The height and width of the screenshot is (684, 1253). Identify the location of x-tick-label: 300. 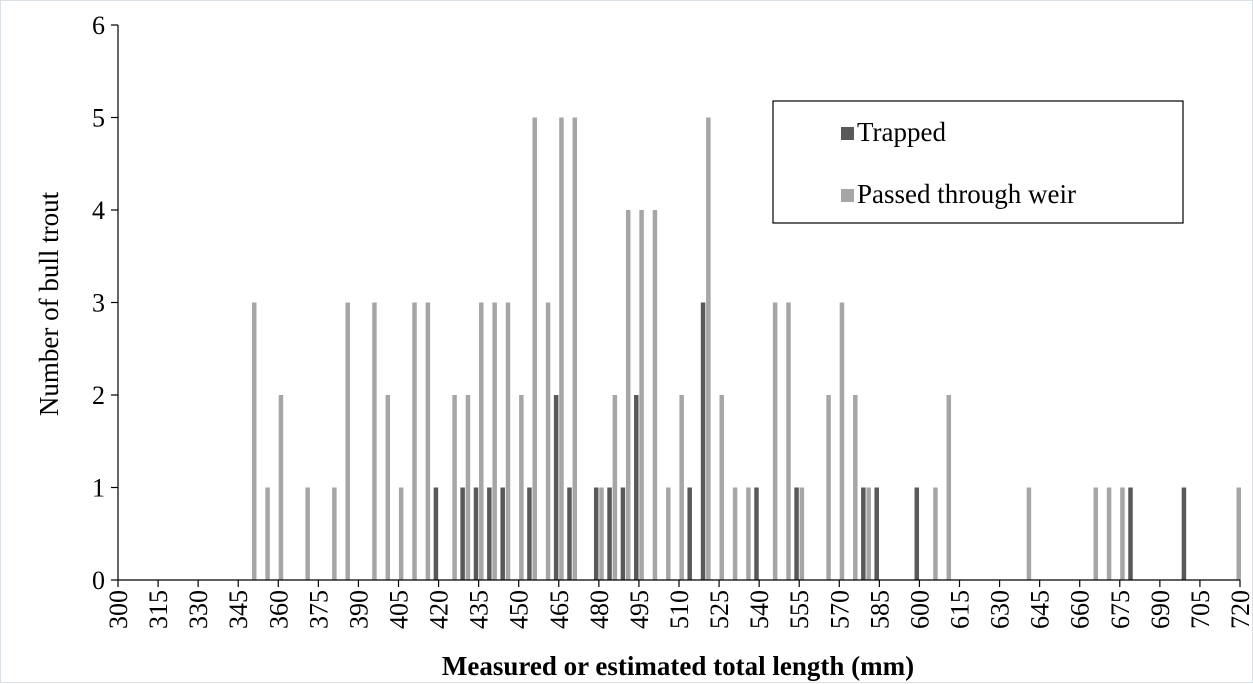
(118, 609).